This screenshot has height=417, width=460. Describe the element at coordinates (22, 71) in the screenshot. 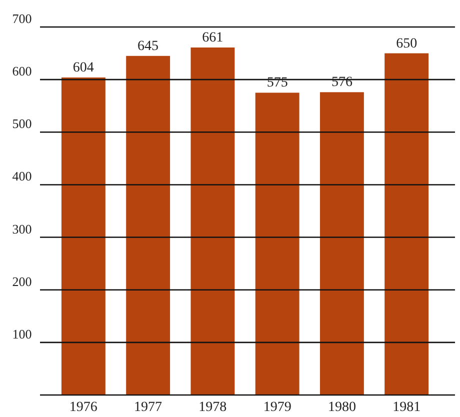

I see `y-tick-label: 600` at that location.